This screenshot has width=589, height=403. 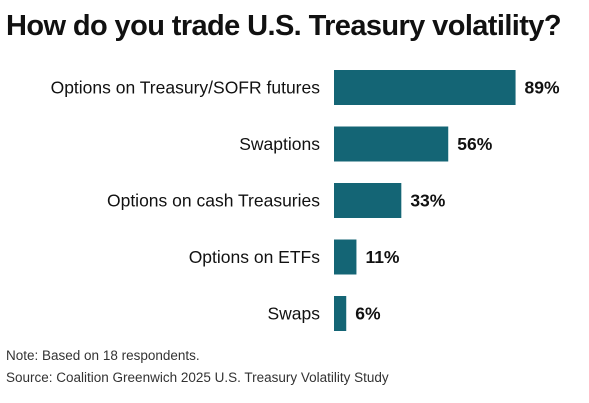 What do you see at coordinates (255, 257) in the screenshot?
I see `category-label-options-on-etfs: Options on ETFs` at bounding box center [255, 257].